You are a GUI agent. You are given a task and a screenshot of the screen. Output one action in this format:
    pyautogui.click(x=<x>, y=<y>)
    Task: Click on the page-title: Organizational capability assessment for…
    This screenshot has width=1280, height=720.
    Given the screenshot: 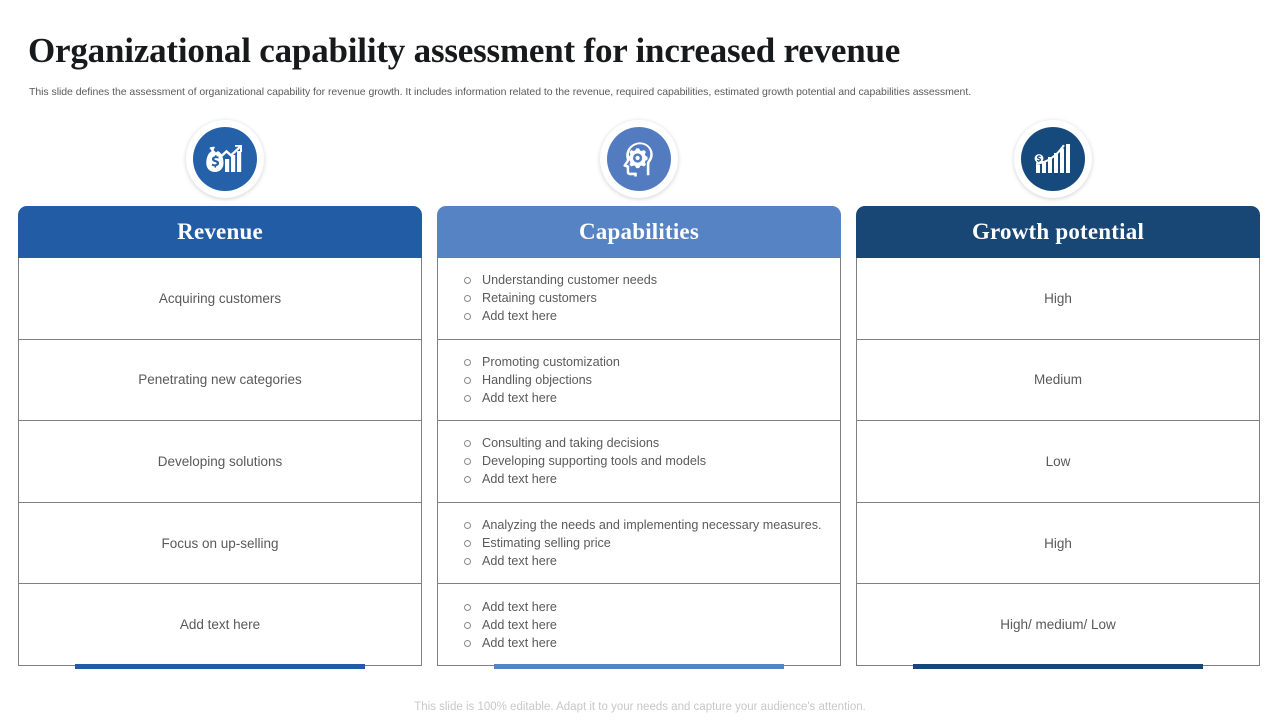 What is the action you would take?
    pyautogui.click(x=464, y=50)
    